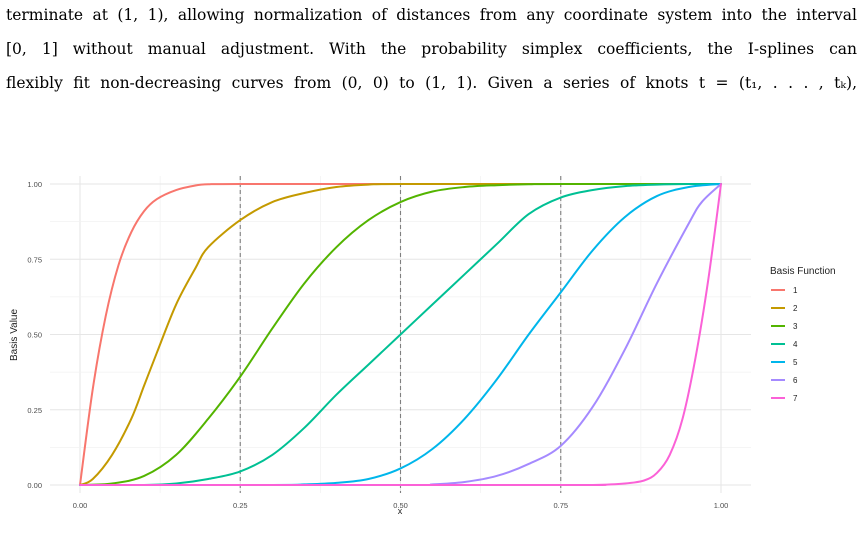 This screenshot has height=533, width=862. I want to click on x-tick-label: 0.75, so click(560, 505).